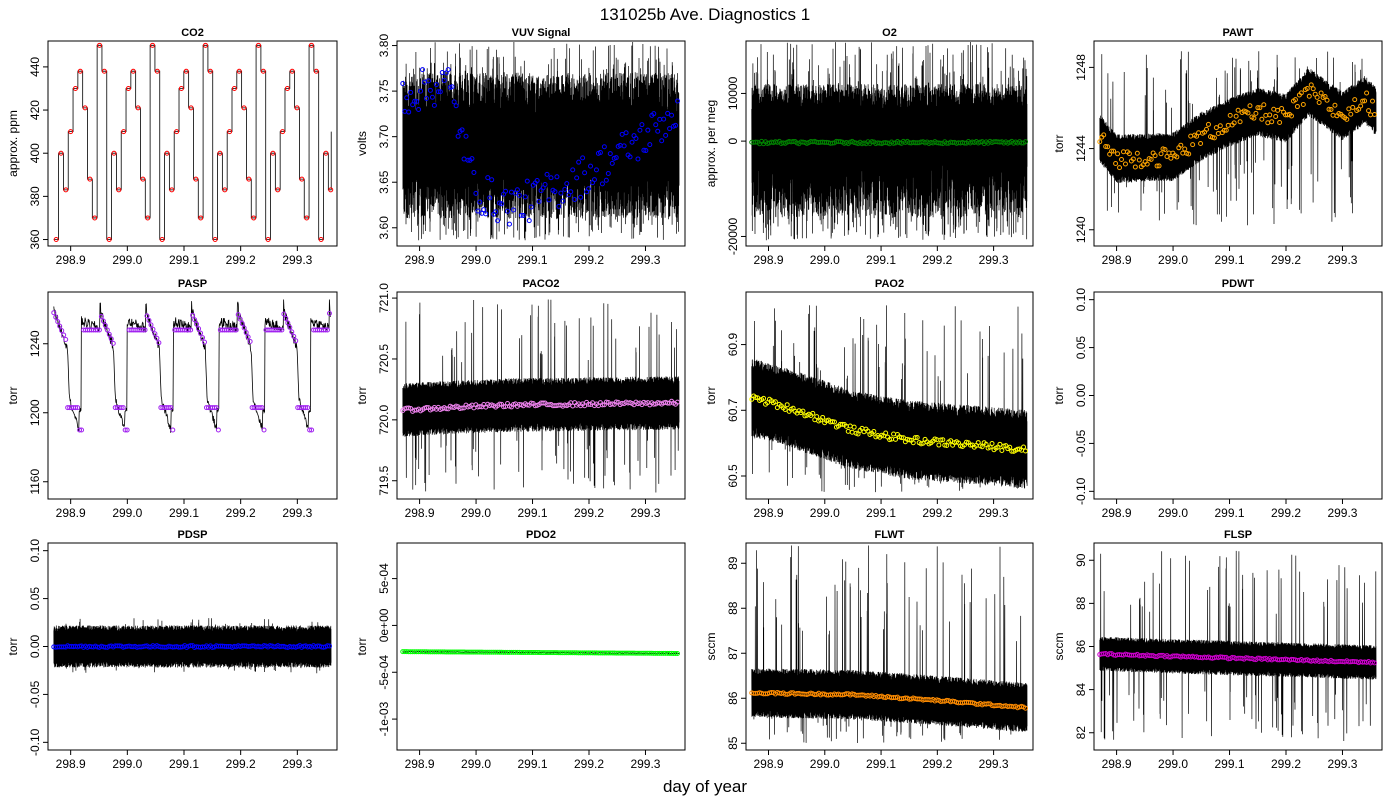 This screenshot has width=1400, height=800. What do you see at coordinates (384, 718) in the screenshot?
I see `y-tick-label: -1e-03` at bounding box center [384, 718].